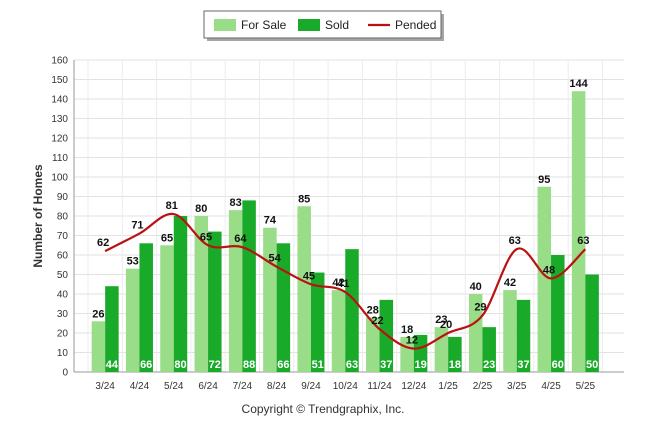 This screenshot has width=646, height=439. Describe the element at coordinates (345, 386) in the screenshot. I see `x-tick-label: 10/24` at that location.